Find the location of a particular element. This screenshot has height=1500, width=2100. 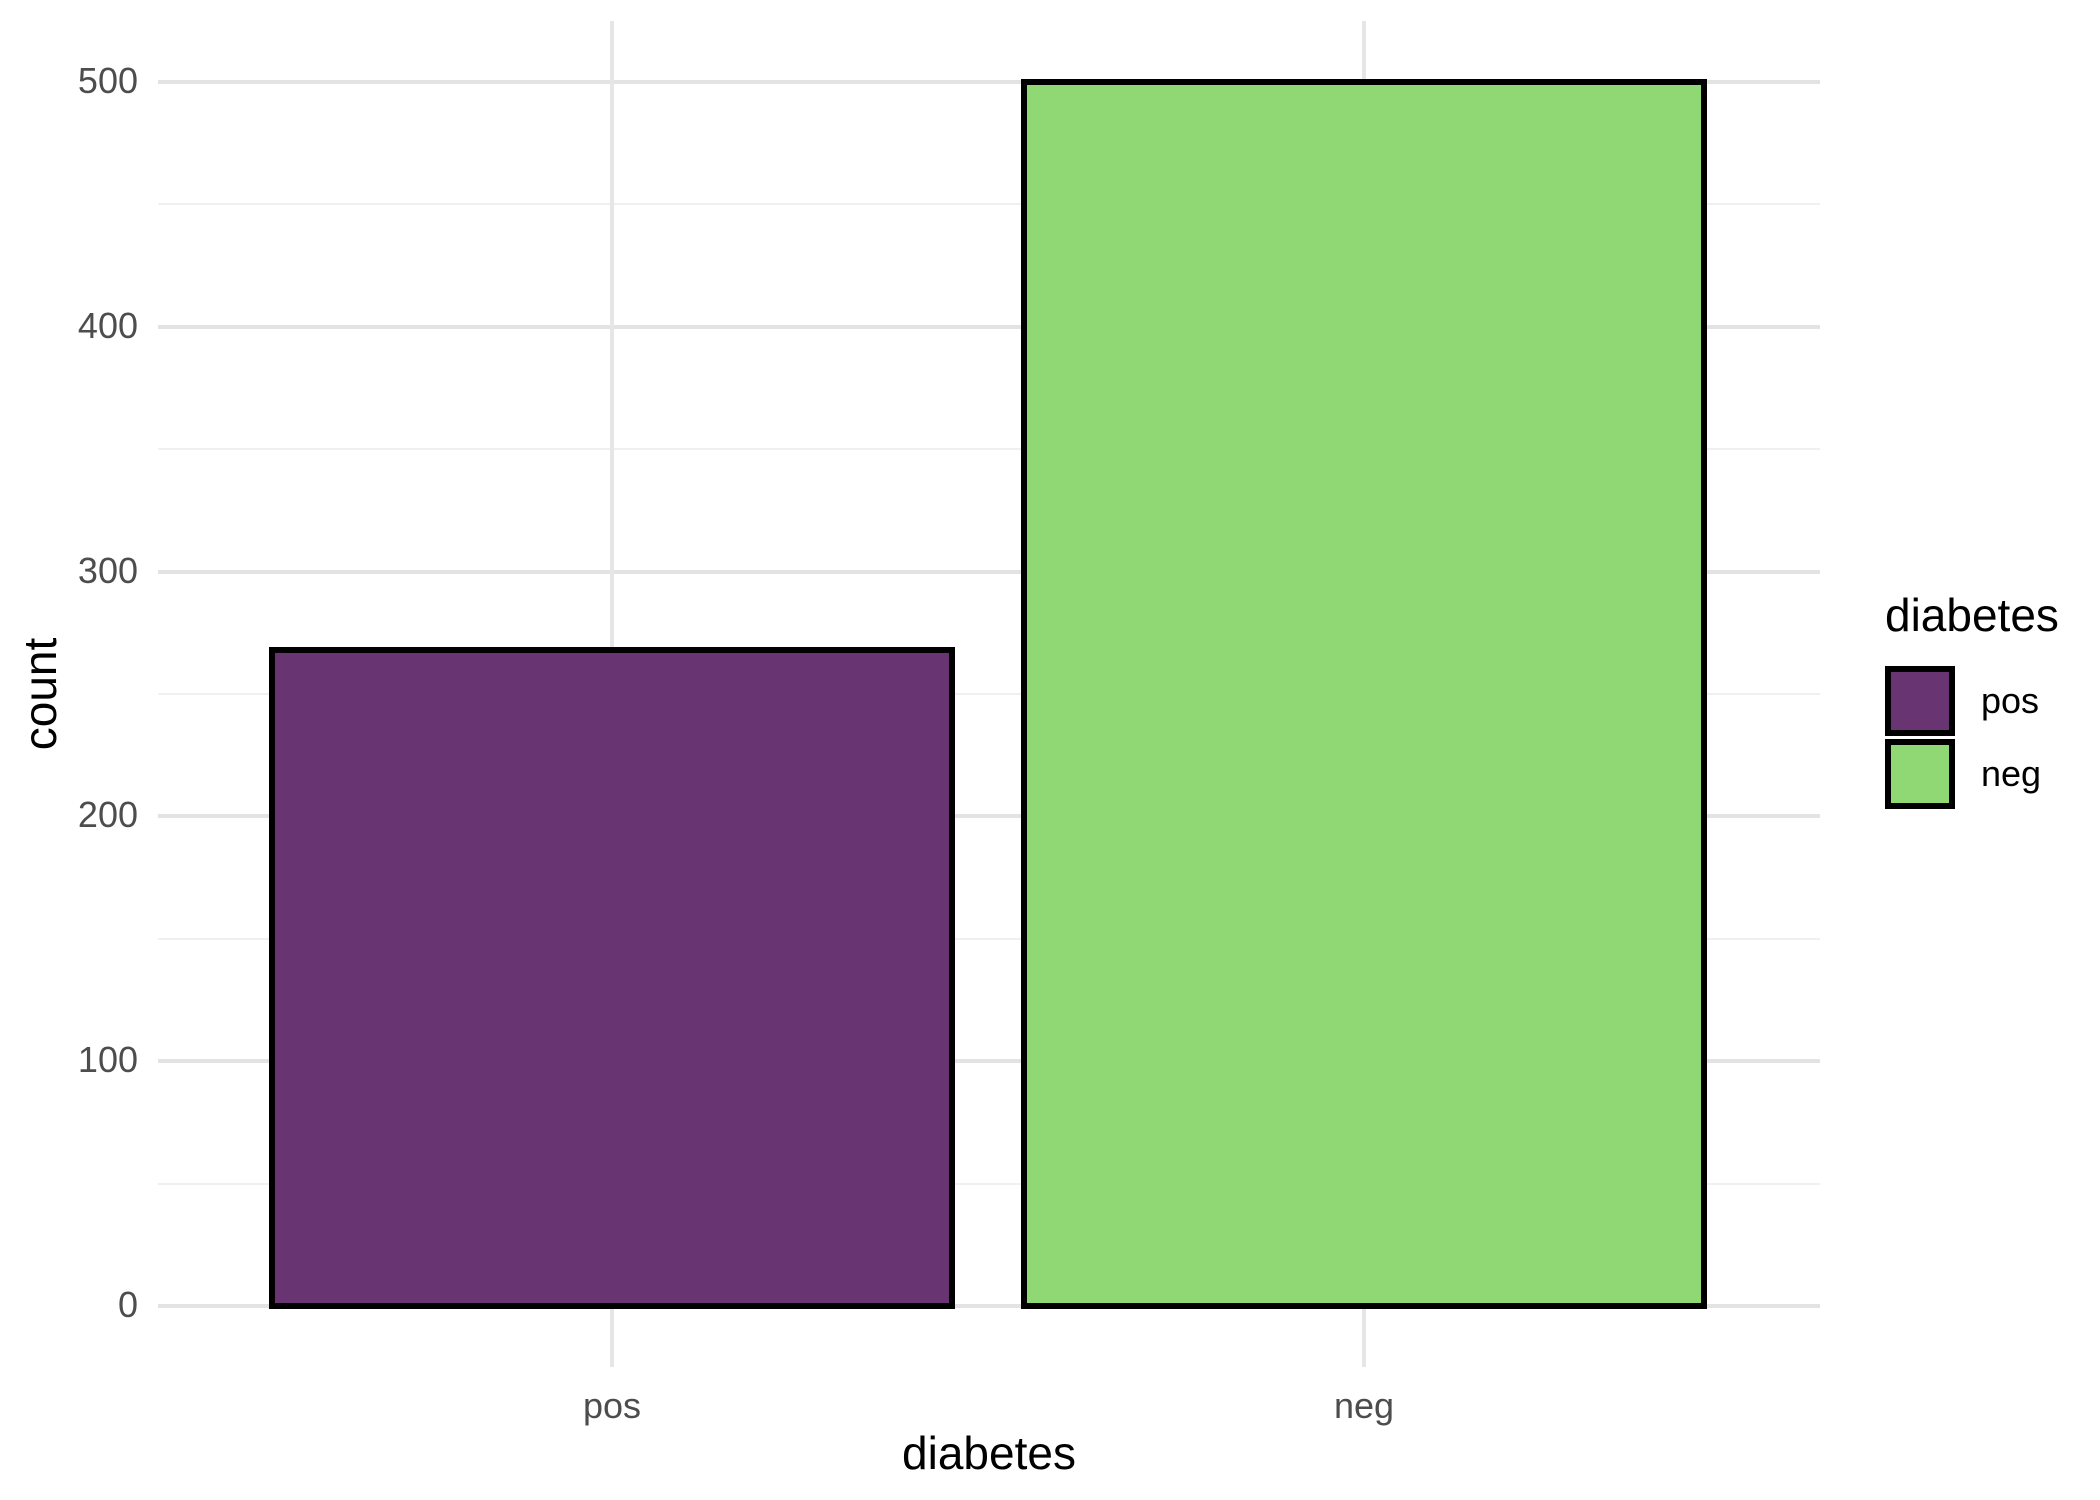

gridline-minor-y150 is located at coordinates (989, 938).